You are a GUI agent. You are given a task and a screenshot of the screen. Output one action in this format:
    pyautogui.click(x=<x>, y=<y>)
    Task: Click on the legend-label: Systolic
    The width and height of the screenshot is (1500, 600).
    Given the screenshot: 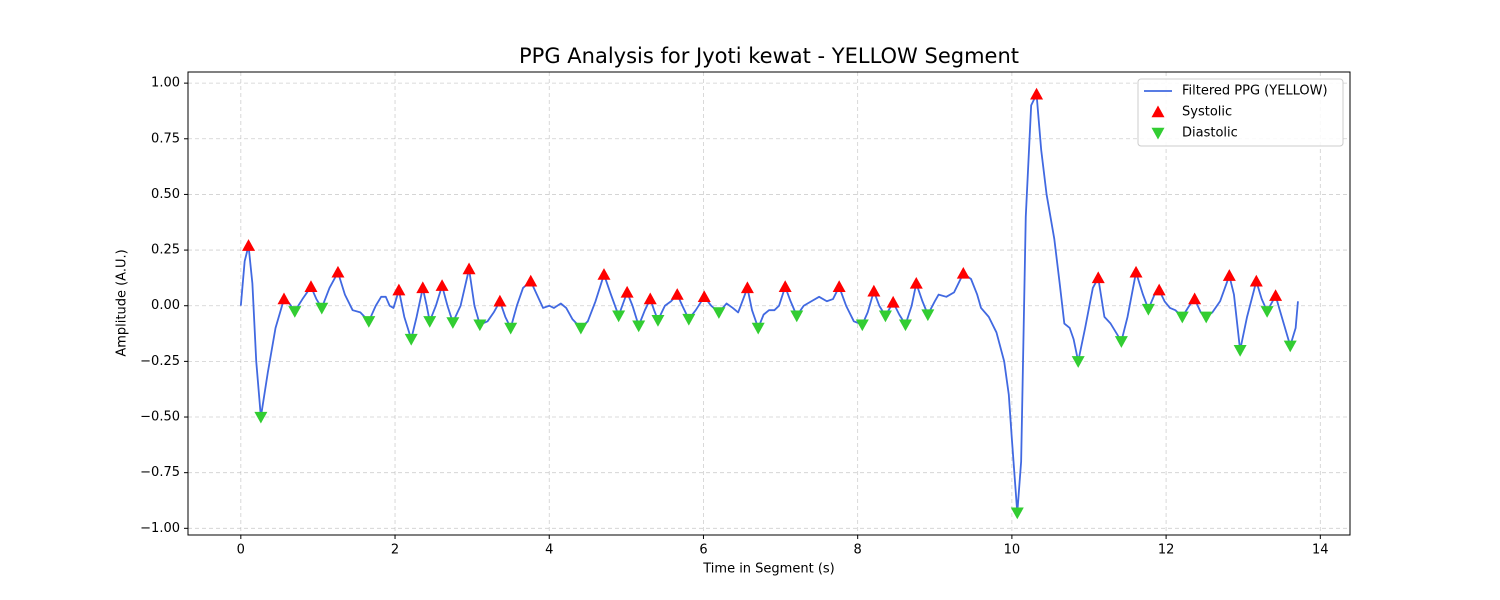 What is the action you would take?
    pyautogui.click(x=1207, y=112)
    